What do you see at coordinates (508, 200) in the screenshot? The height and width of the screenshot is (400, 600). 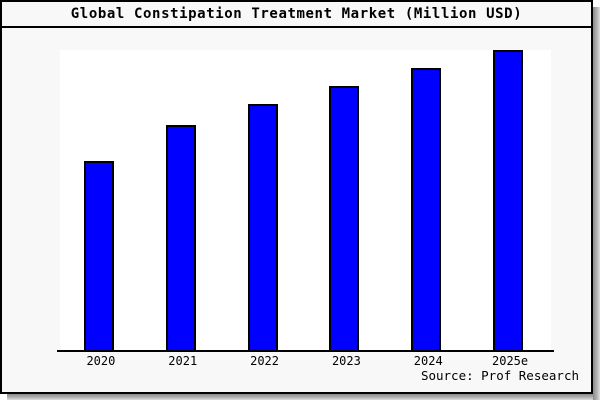 I see `bar-2025e` at bounding box center [508, 200].